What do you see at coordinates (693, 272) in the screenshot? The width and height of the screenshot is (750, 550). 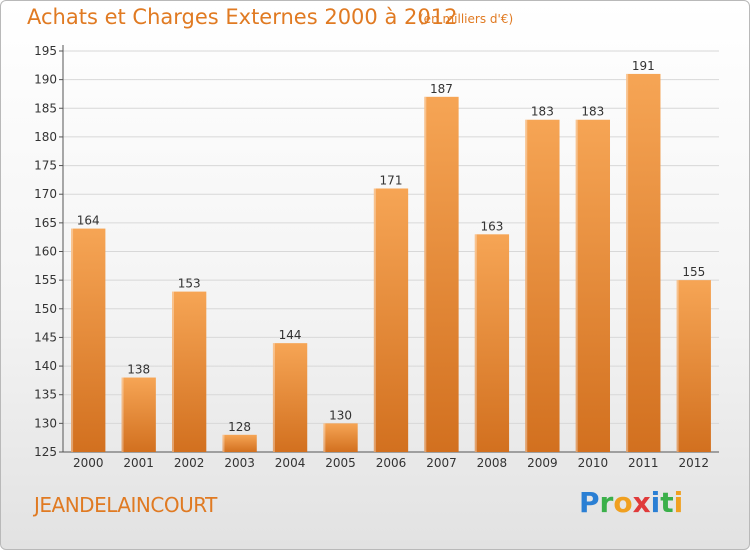 I see `data-label: 155` at bounding box center [693, 272].